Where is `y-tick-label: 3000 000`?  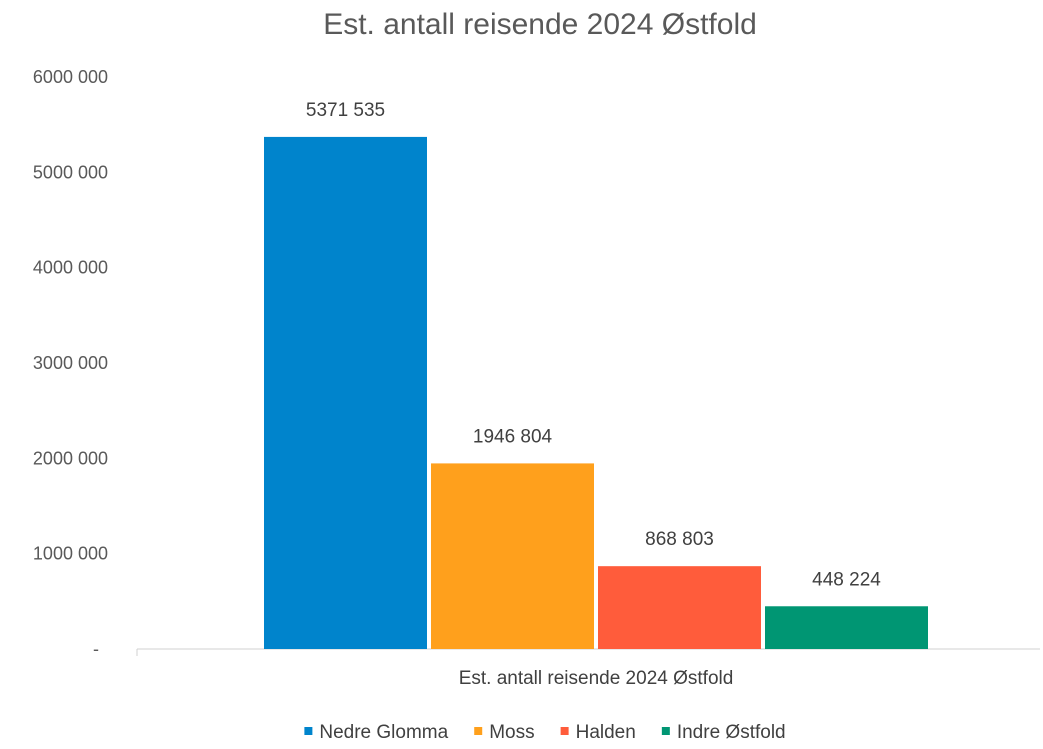
y-tick-label: 3000 000 is located at coordinates (70, 363).